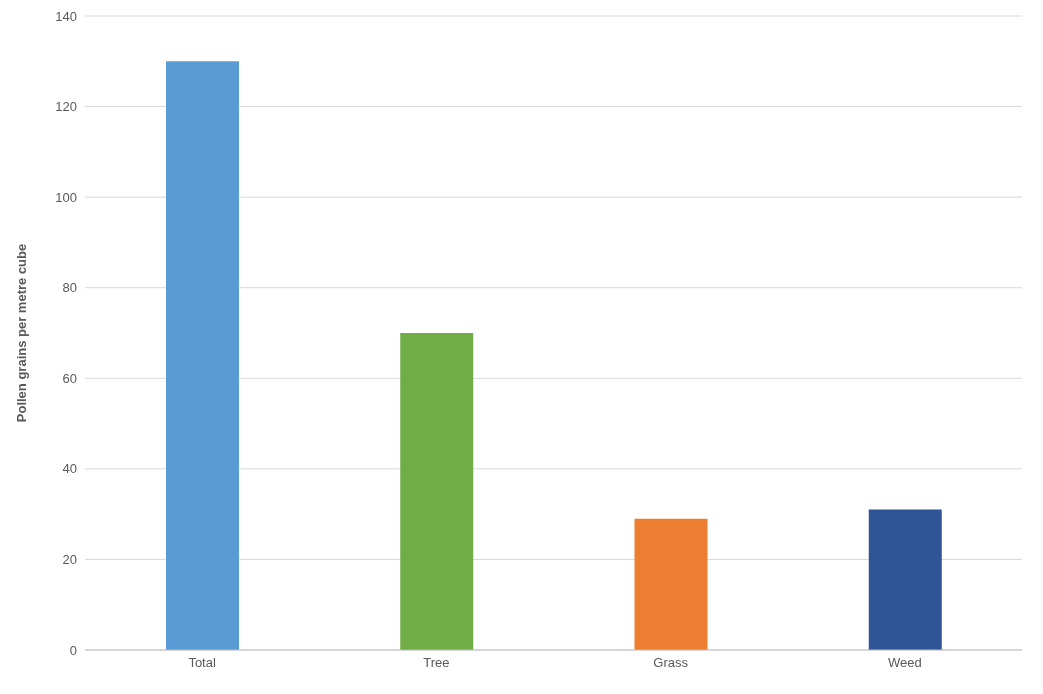 The image size is (1043, 694). Describe the element at coordinates (21, 333) in the screenshot. I see `y-axis-title: Pollen grains per metre cube` at that location.